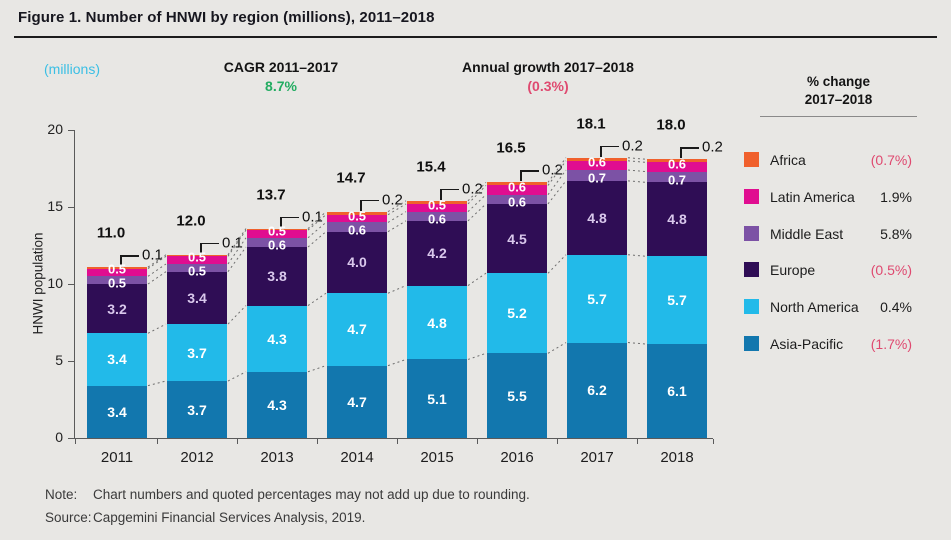 The image size is (951, 540). I want to click on bar-segment-europe-2018, so click(677, 219).